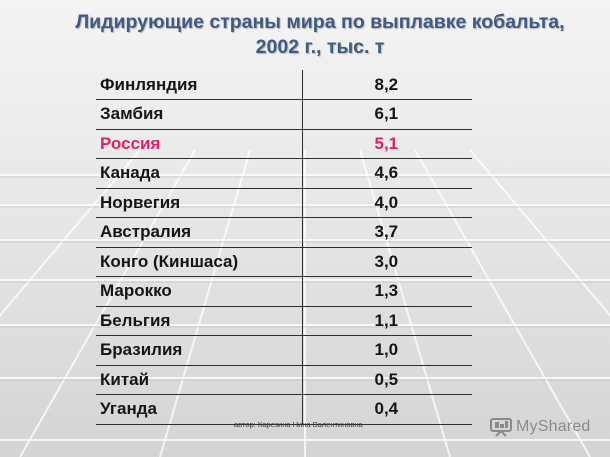 The height and width of the screenshot is (457, 610). What do you see at coordinates (387, 321) in the screenshot?
I see `value-cell: 1,1` at bounding box center [387, 321].